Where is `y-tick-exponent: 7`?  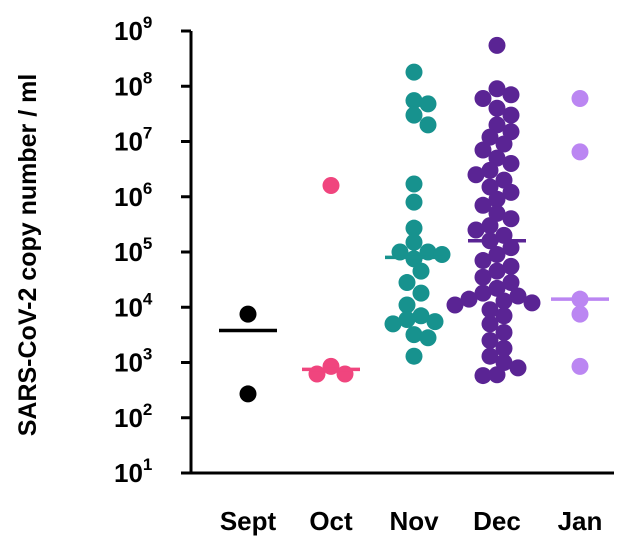
y-tick-exponent: 7 is located at coordinates (147, 133).